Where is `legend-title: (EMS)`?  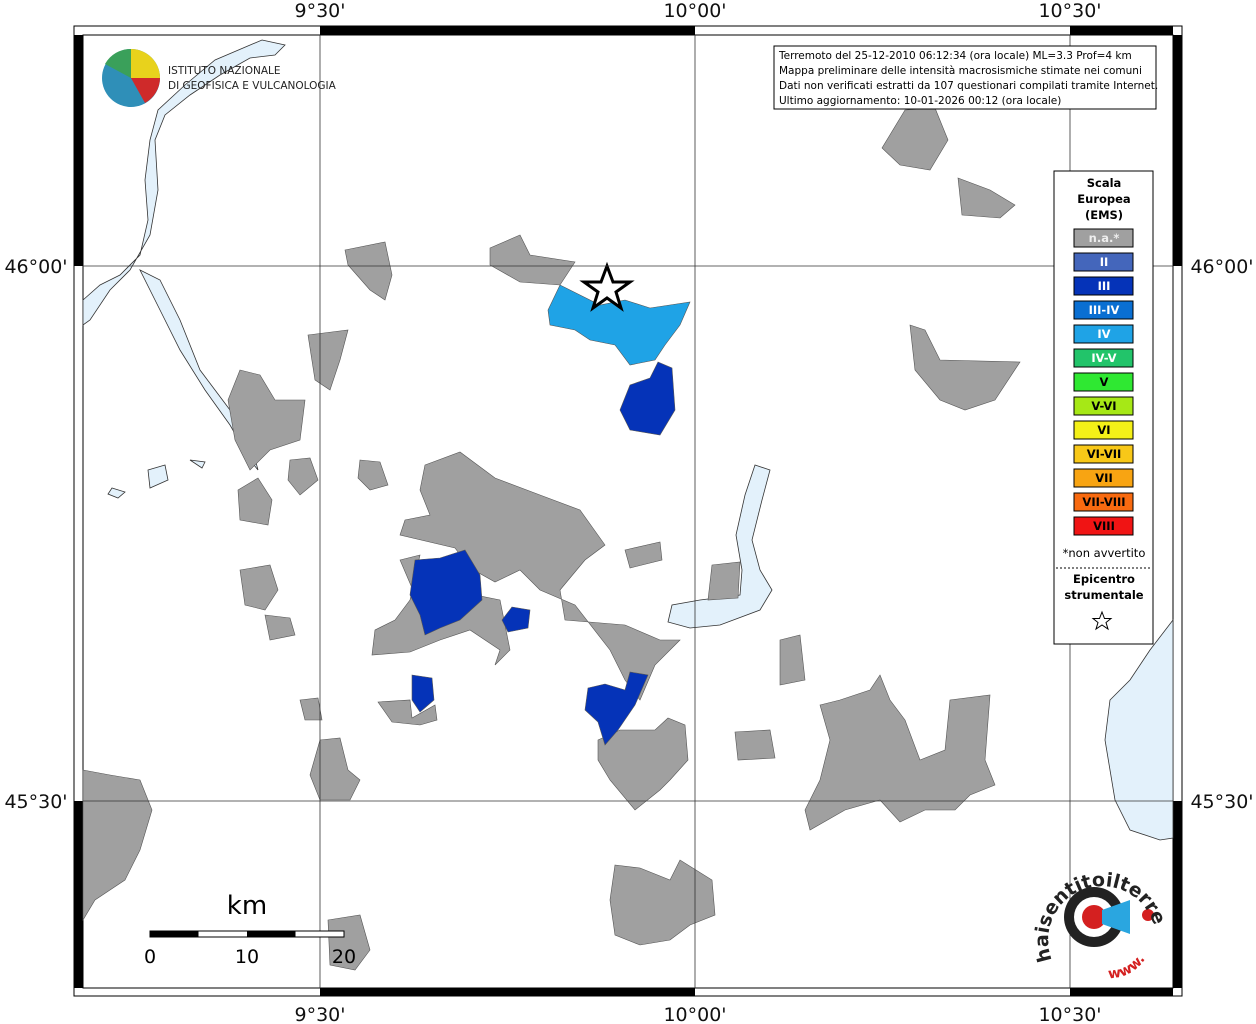 legend-title: (EMS) is located at coordinates (1104, 215).